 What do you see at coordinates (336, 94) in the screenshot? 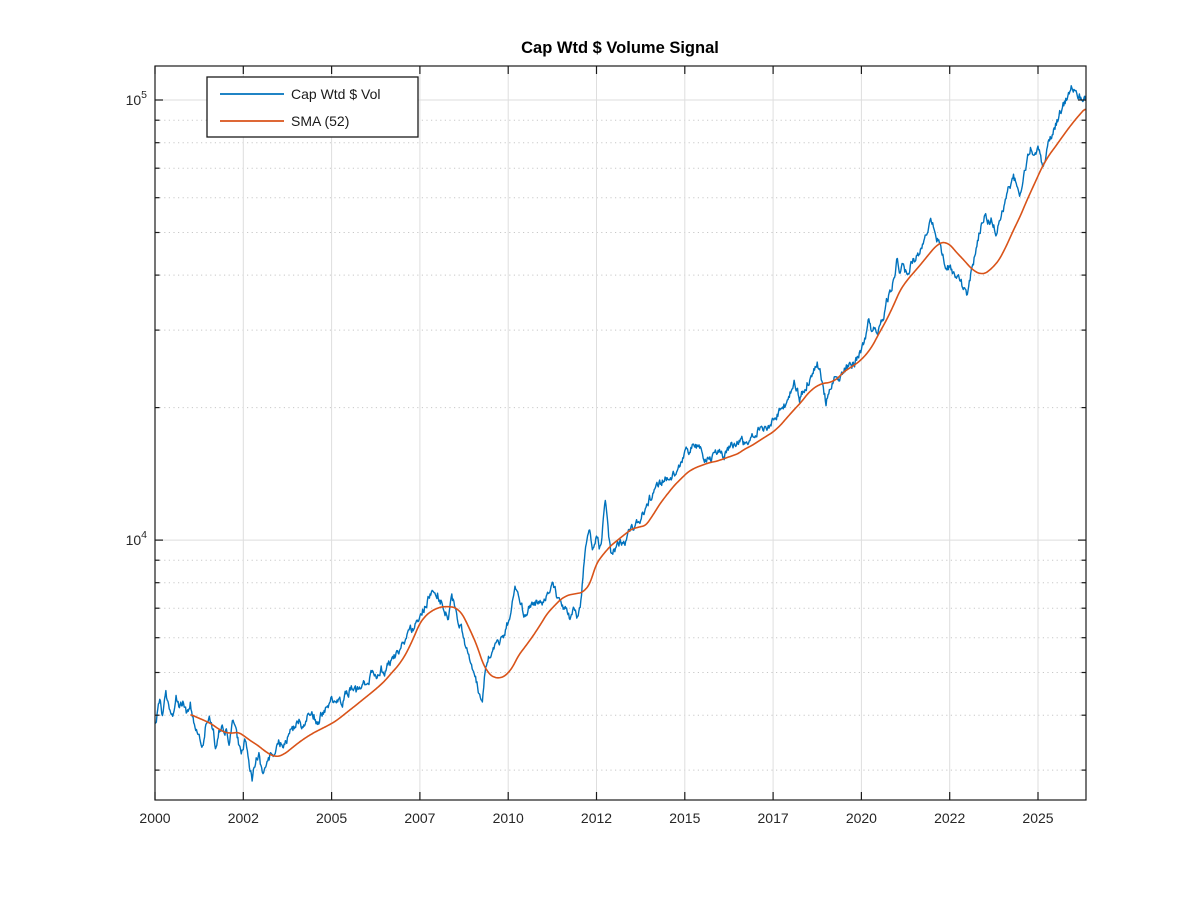
I see `legend-label-cap-wtd-vol: Cap Wtd $ Vol` at bounding box center [336, 94].